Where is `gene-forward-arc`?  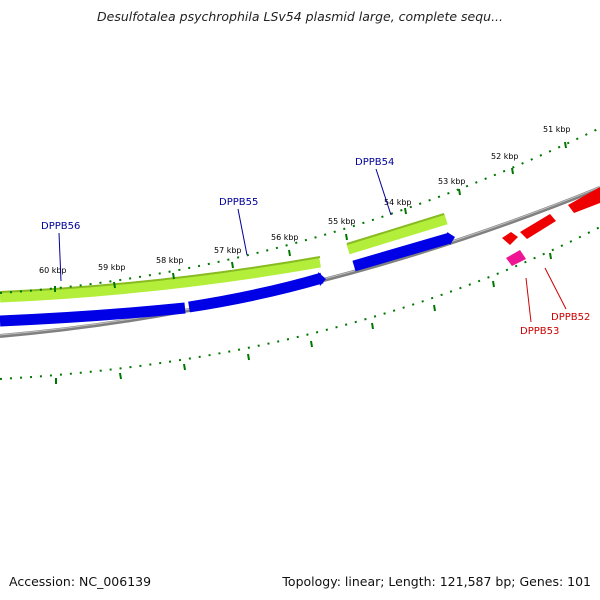 gene-forward-arc is located at coordinates (160, 279).